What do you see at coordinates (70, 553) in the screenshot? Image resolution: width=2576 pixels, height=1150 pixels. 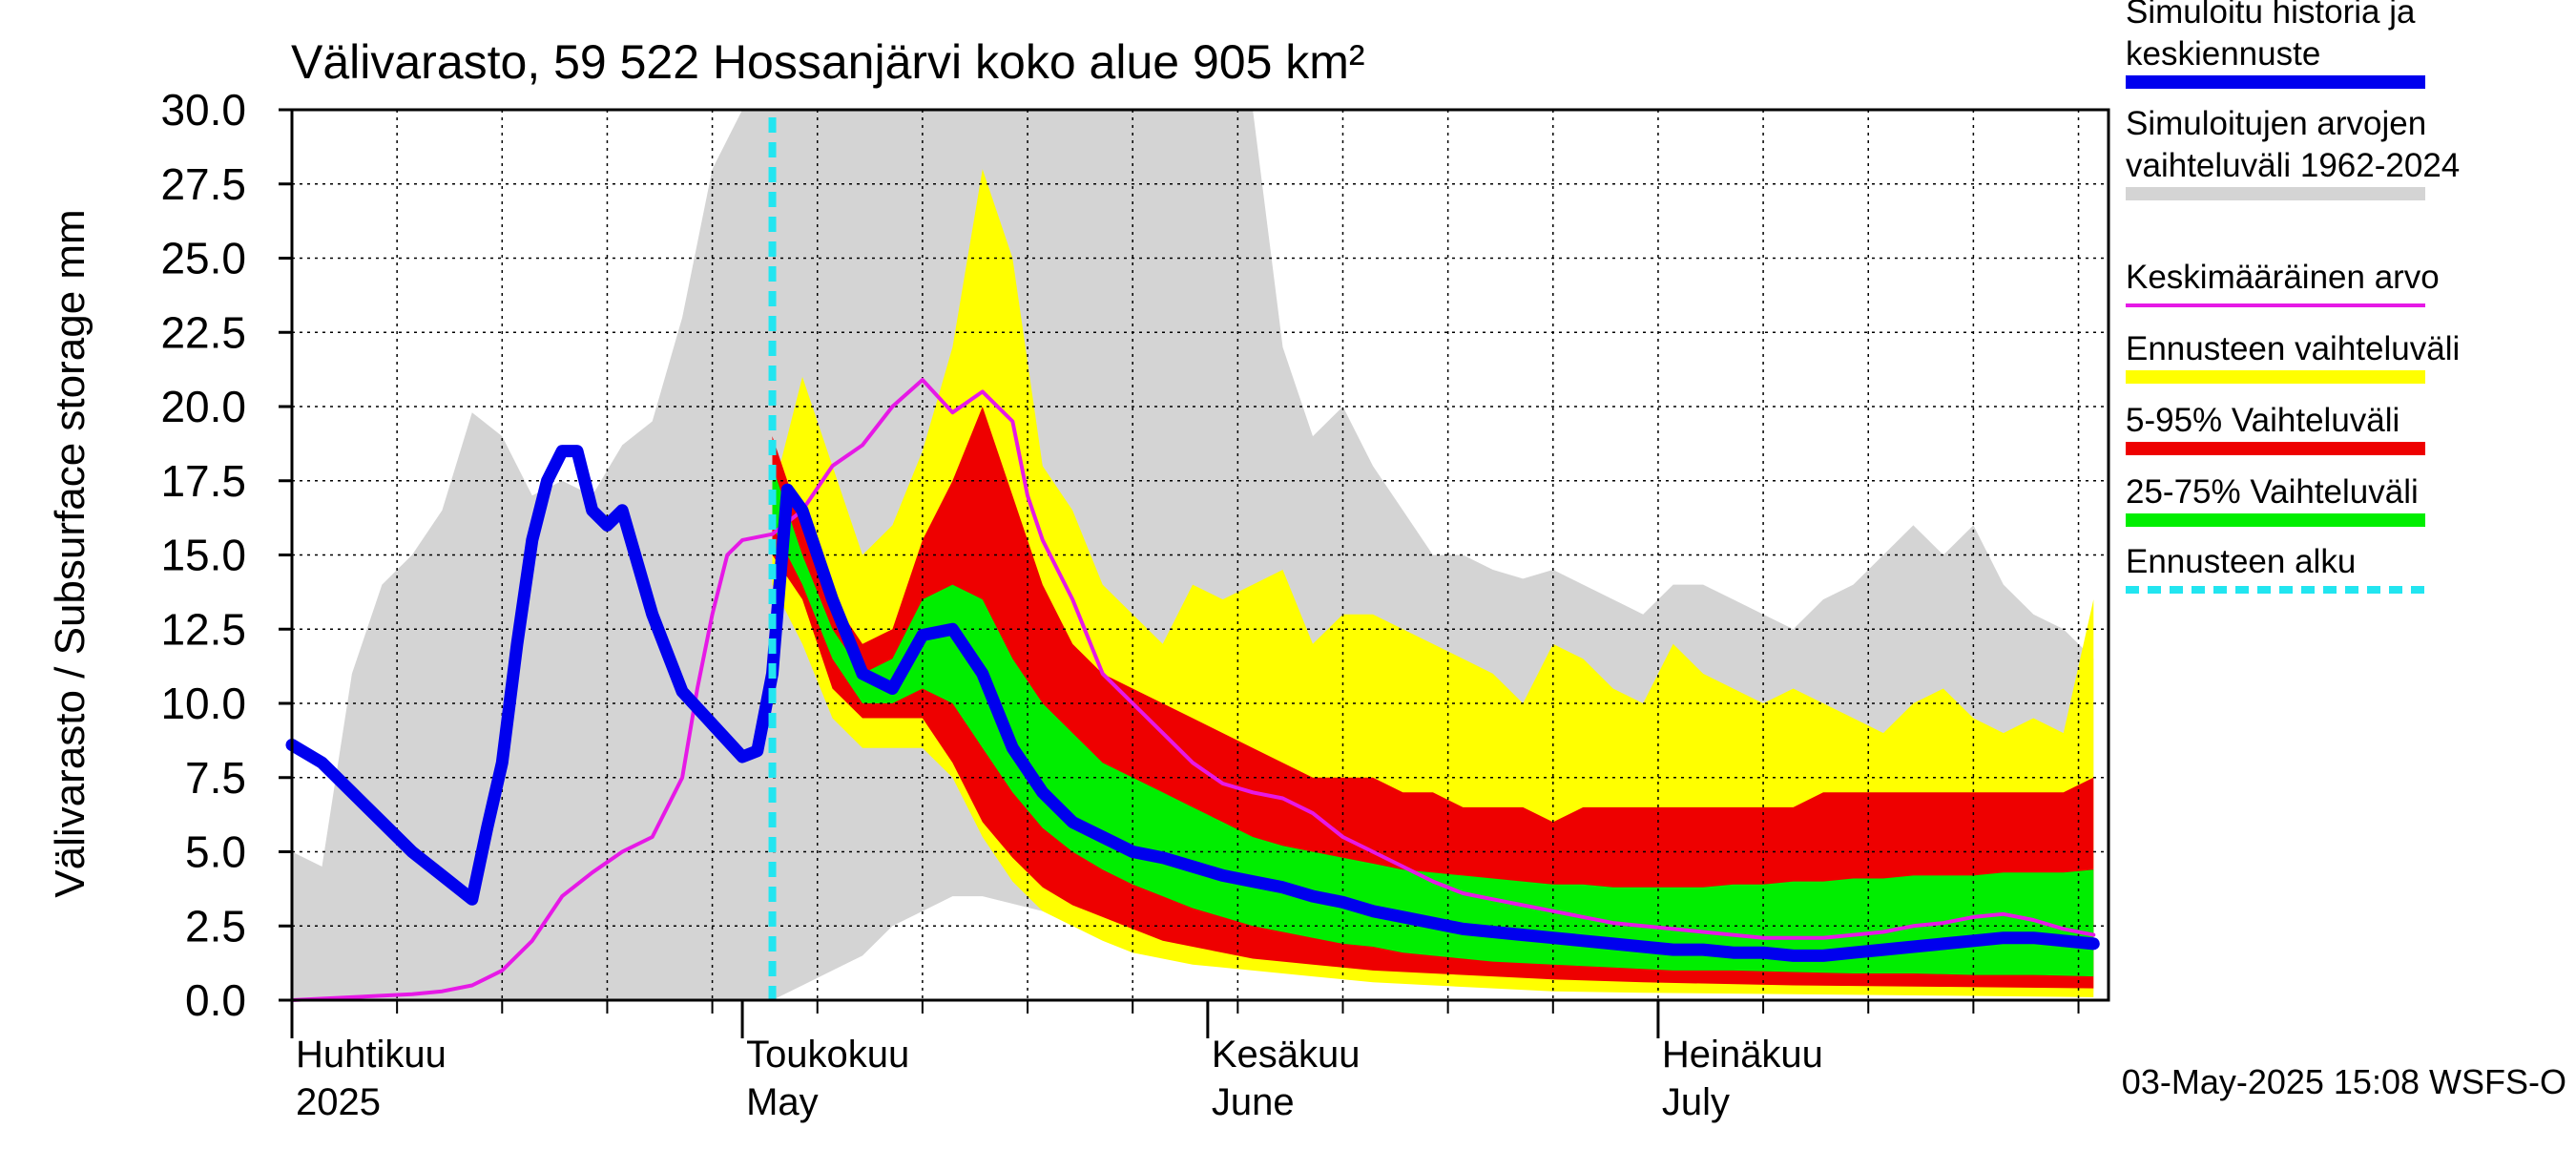 I see `y-axis-label: Välivarasto / Subsurface storage mm` at bounding box center [70, 553].